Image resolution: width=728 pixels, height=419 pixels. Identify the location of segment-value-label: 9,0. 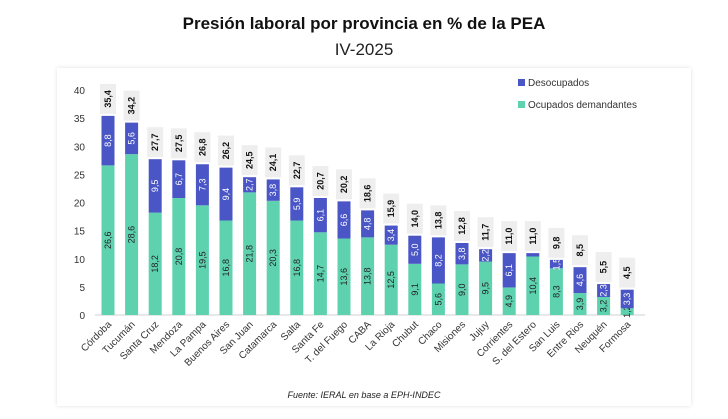
(462, 289).